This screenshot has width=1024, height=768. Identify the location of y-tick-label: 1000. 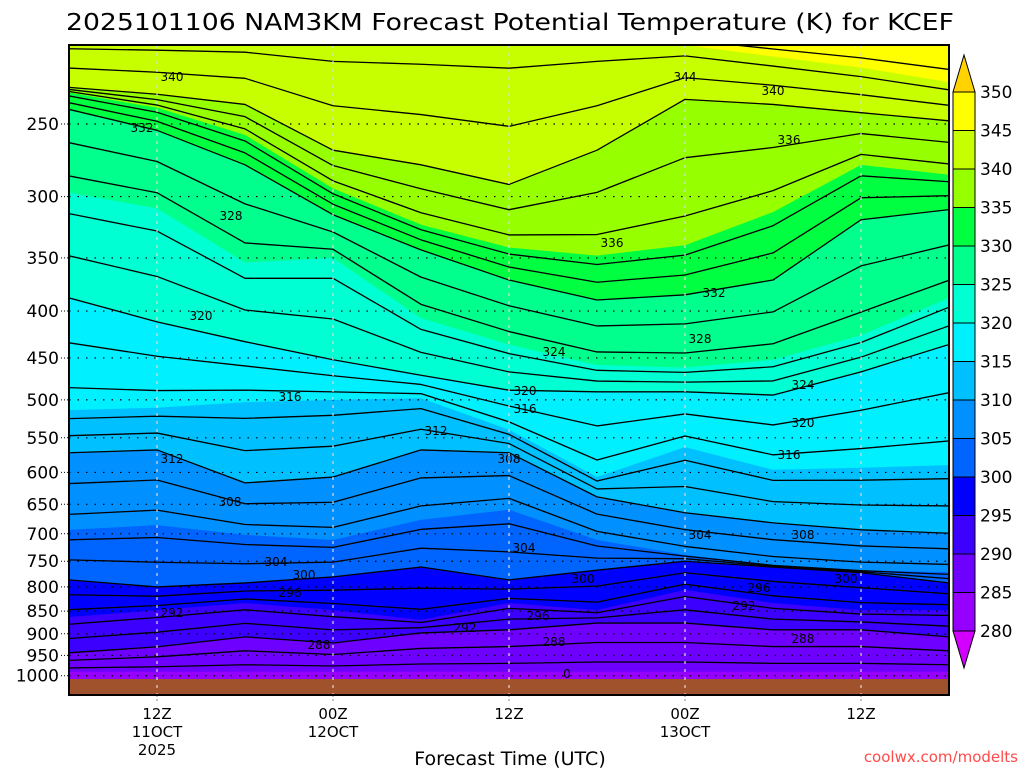
(37, 677).